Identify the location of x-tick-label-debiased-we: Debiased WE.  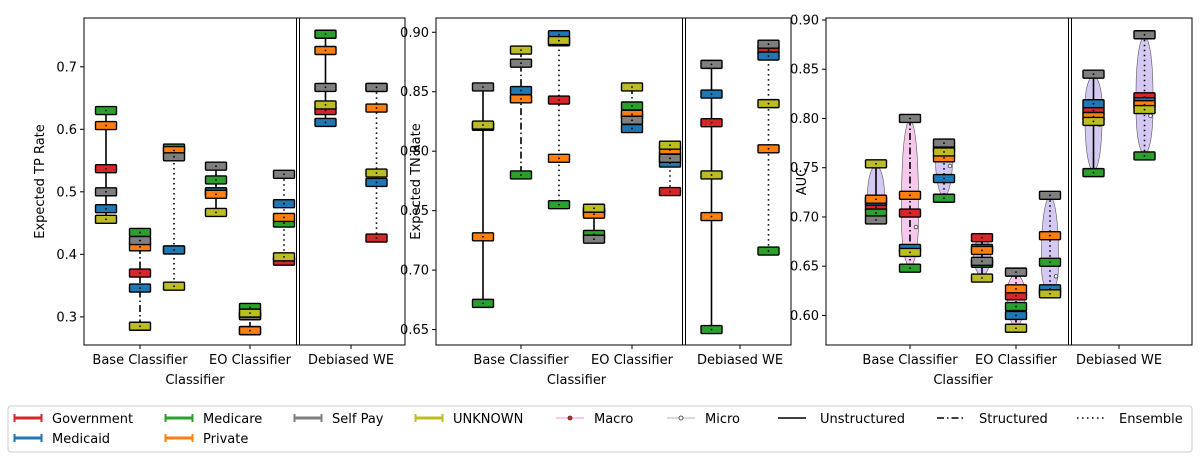
(740, 360).